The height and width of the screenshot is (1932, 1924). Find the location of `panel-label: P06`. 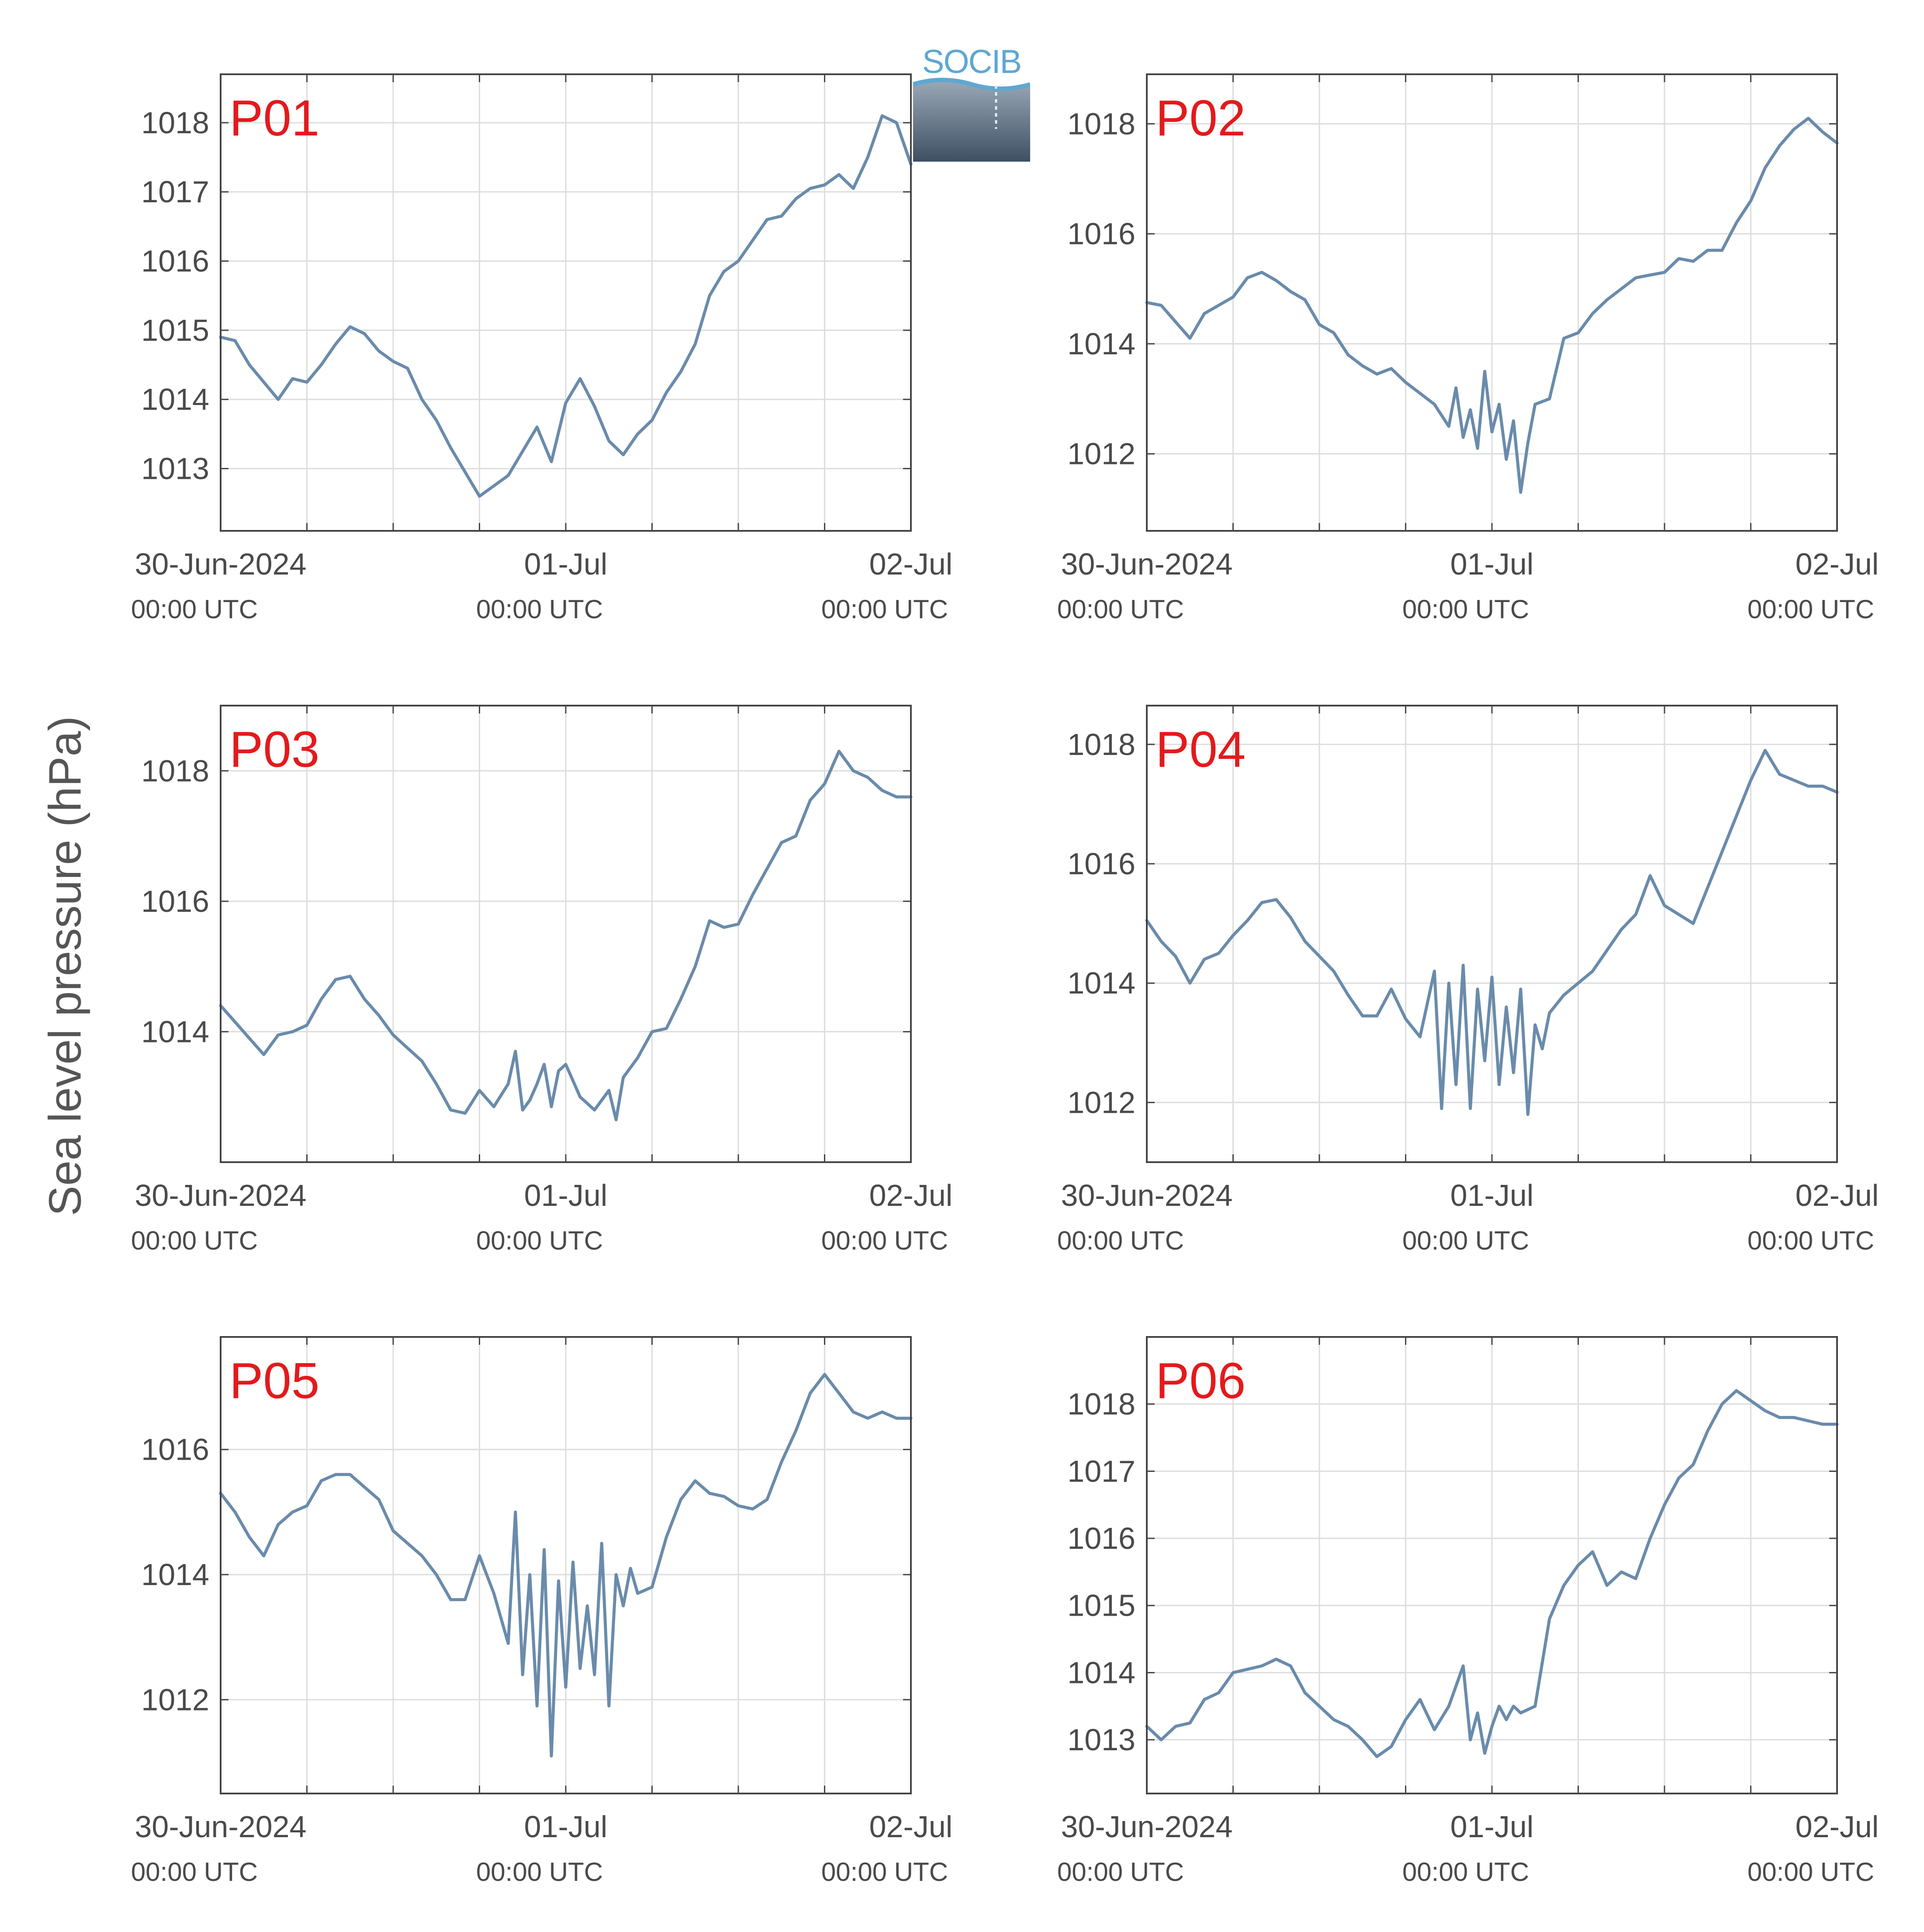

panel-label: P06 is located at coordinates (1201, 1380).